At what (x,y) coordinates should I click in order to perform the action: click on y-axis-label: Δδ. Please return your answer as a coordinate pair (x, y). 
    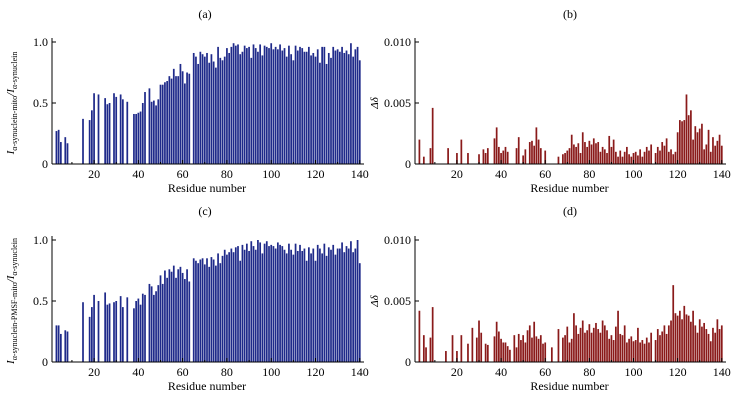
    Looking at the image, I should click on (375, 102).